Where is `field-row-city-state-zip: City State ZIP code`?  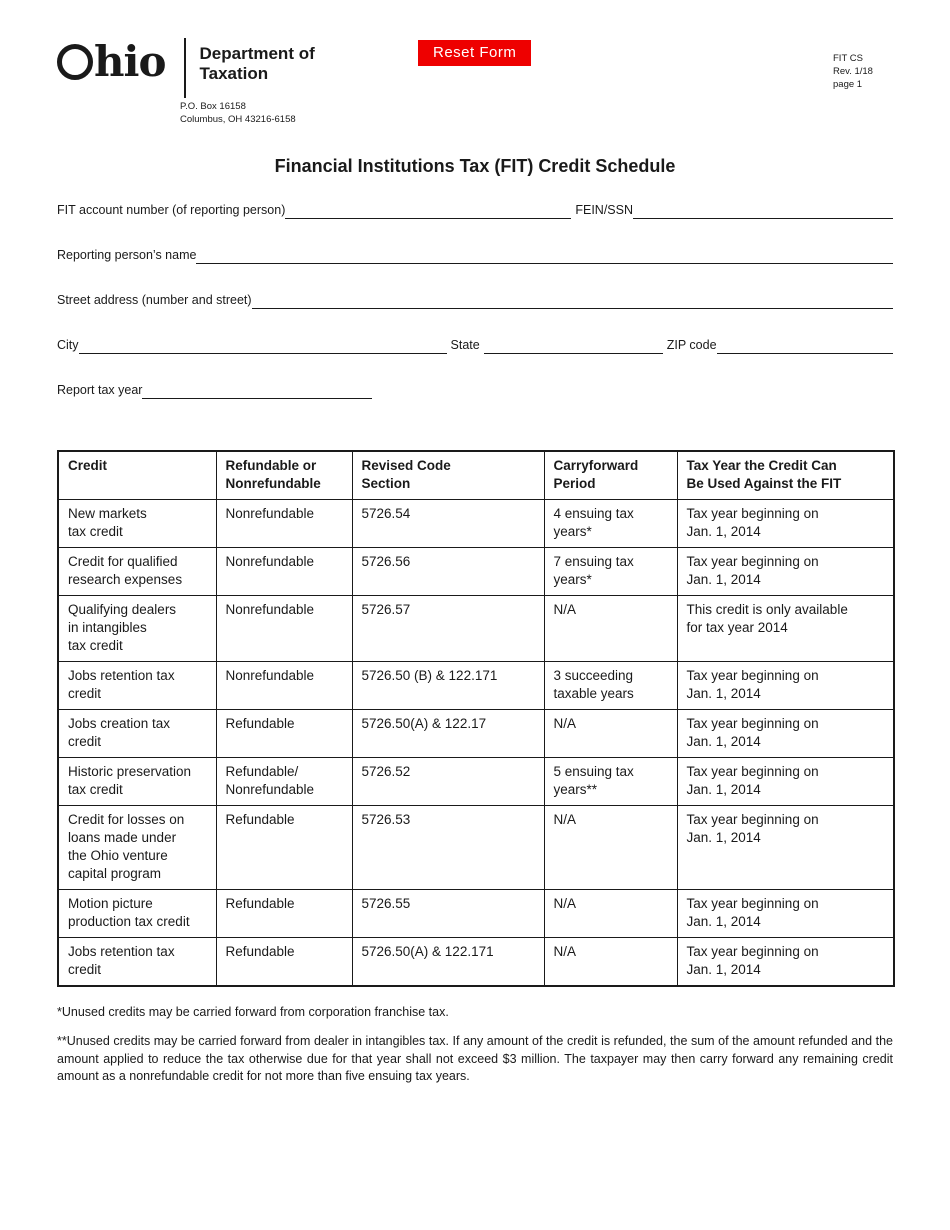 field-row-city-state-zip: City State ZIP code is located at coordinates (475, 346).